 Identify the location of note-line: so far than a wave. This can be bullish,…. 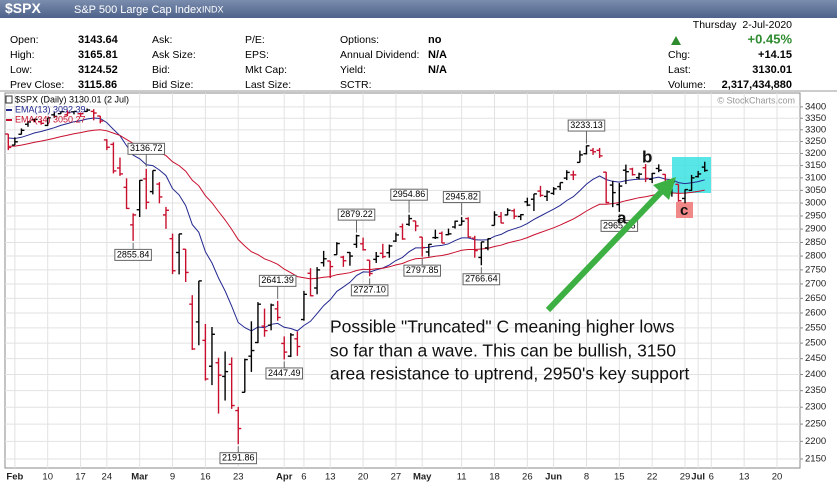
(503, 351).